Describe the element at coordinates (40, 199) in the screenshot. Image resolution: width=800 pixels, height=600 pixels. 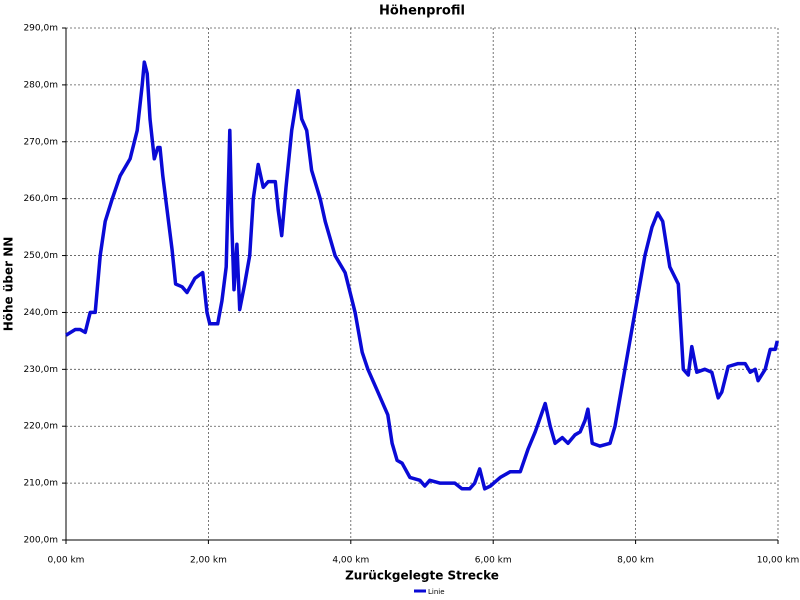
I see `y-tick-label: 260,0m` at that location.